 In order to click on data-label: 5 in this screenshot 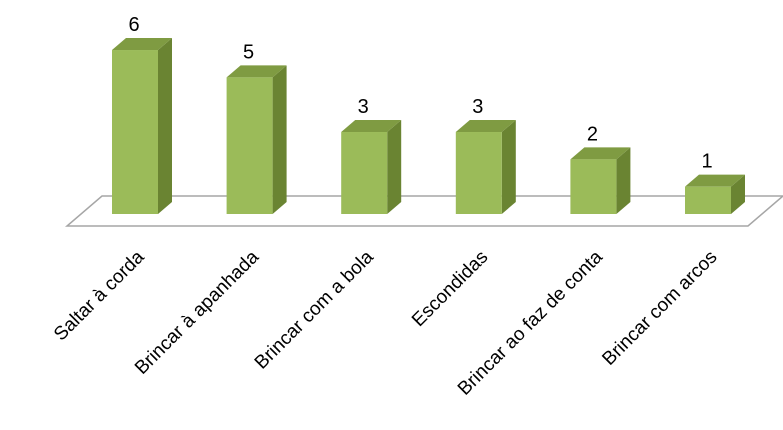, I will do `click(248, 52)`.